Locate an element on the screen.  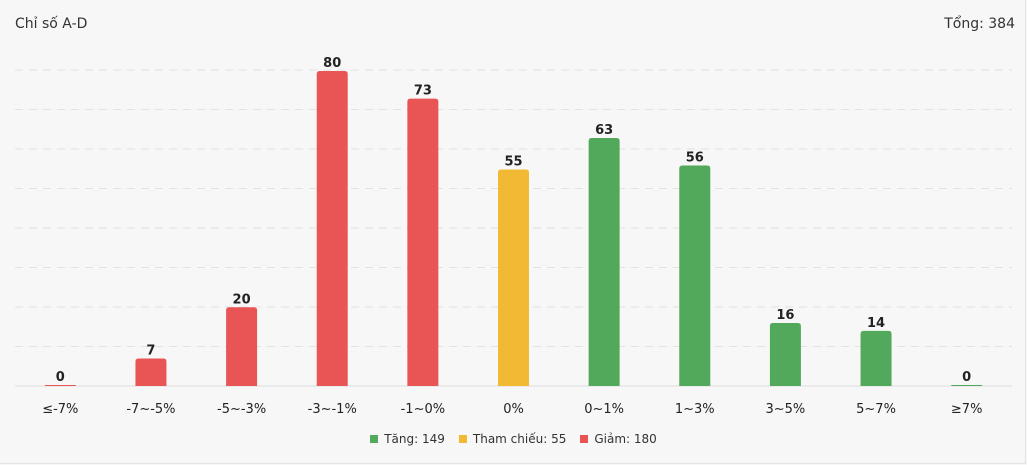
bar-value-label: 56 is located at coordinates (695, 158).